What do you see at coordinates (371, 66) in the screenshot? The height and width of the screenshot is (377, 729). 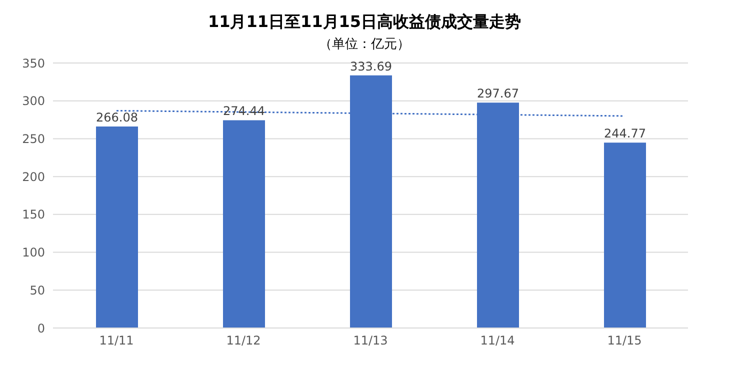 I see `data-label: 333.69` at bounding box center [371, 66].